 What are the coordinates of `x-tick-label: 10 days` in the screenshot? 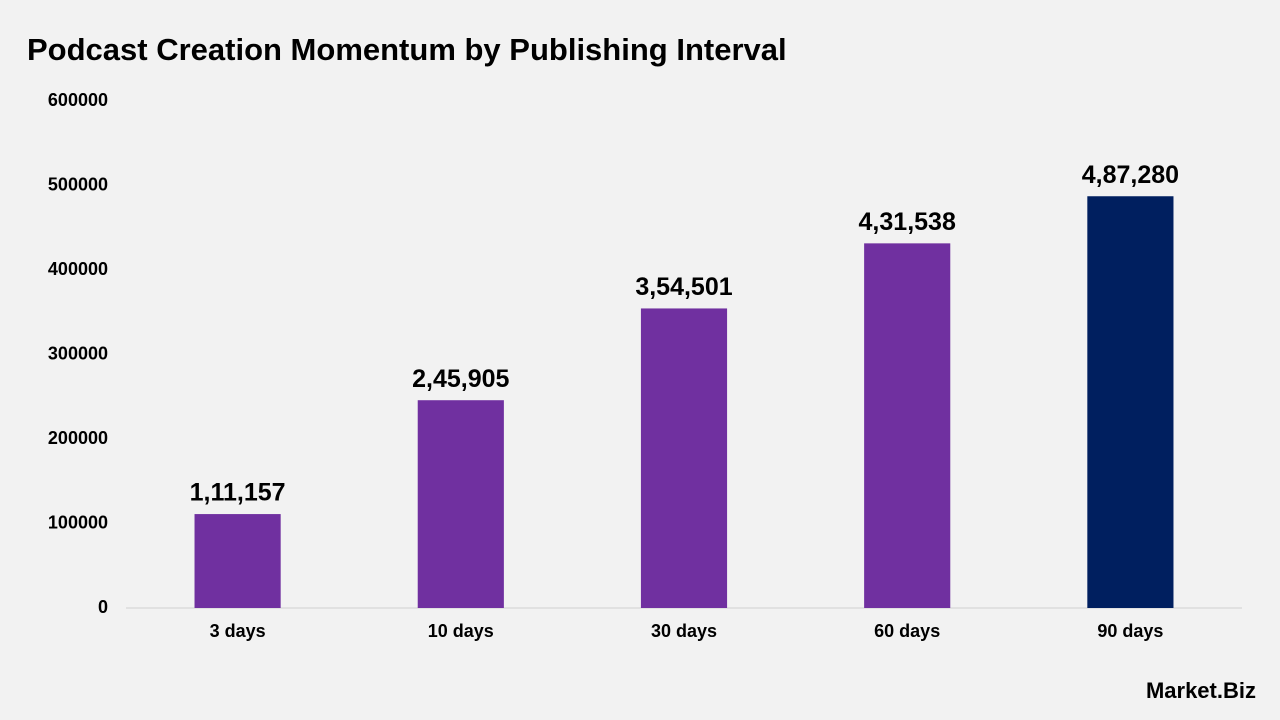 It's located at (461, 631).